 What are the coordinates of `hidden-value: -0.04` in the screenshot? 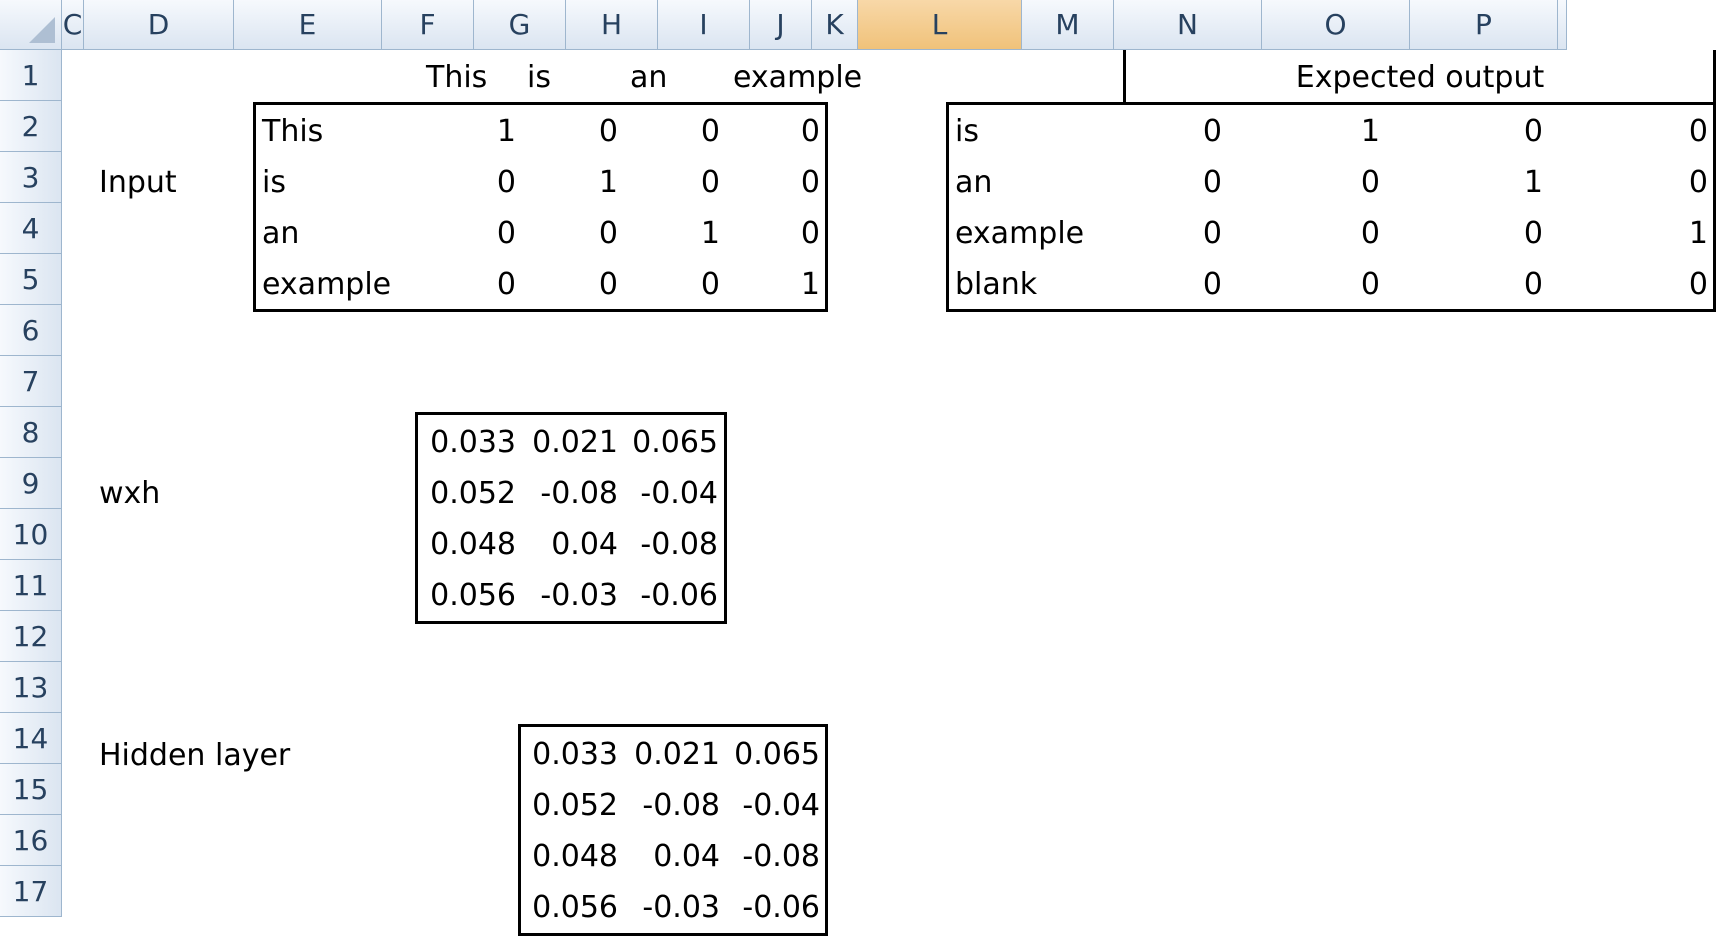 It's located at (781, 805).